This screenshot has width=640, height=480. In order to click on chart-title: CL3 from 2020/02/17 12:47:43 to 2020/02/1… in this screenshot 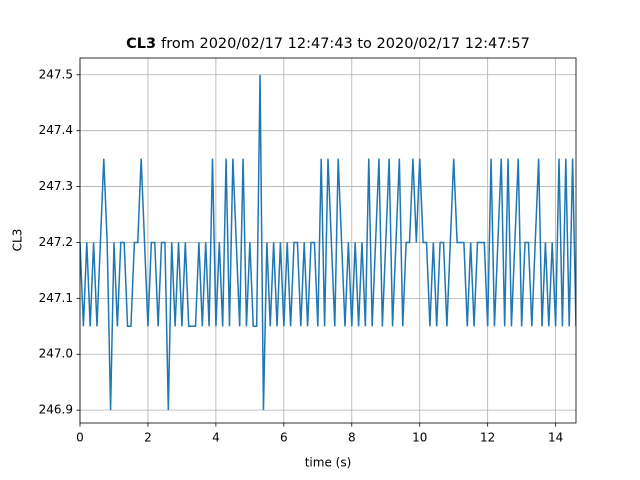, I will do `click(328, 44)`.